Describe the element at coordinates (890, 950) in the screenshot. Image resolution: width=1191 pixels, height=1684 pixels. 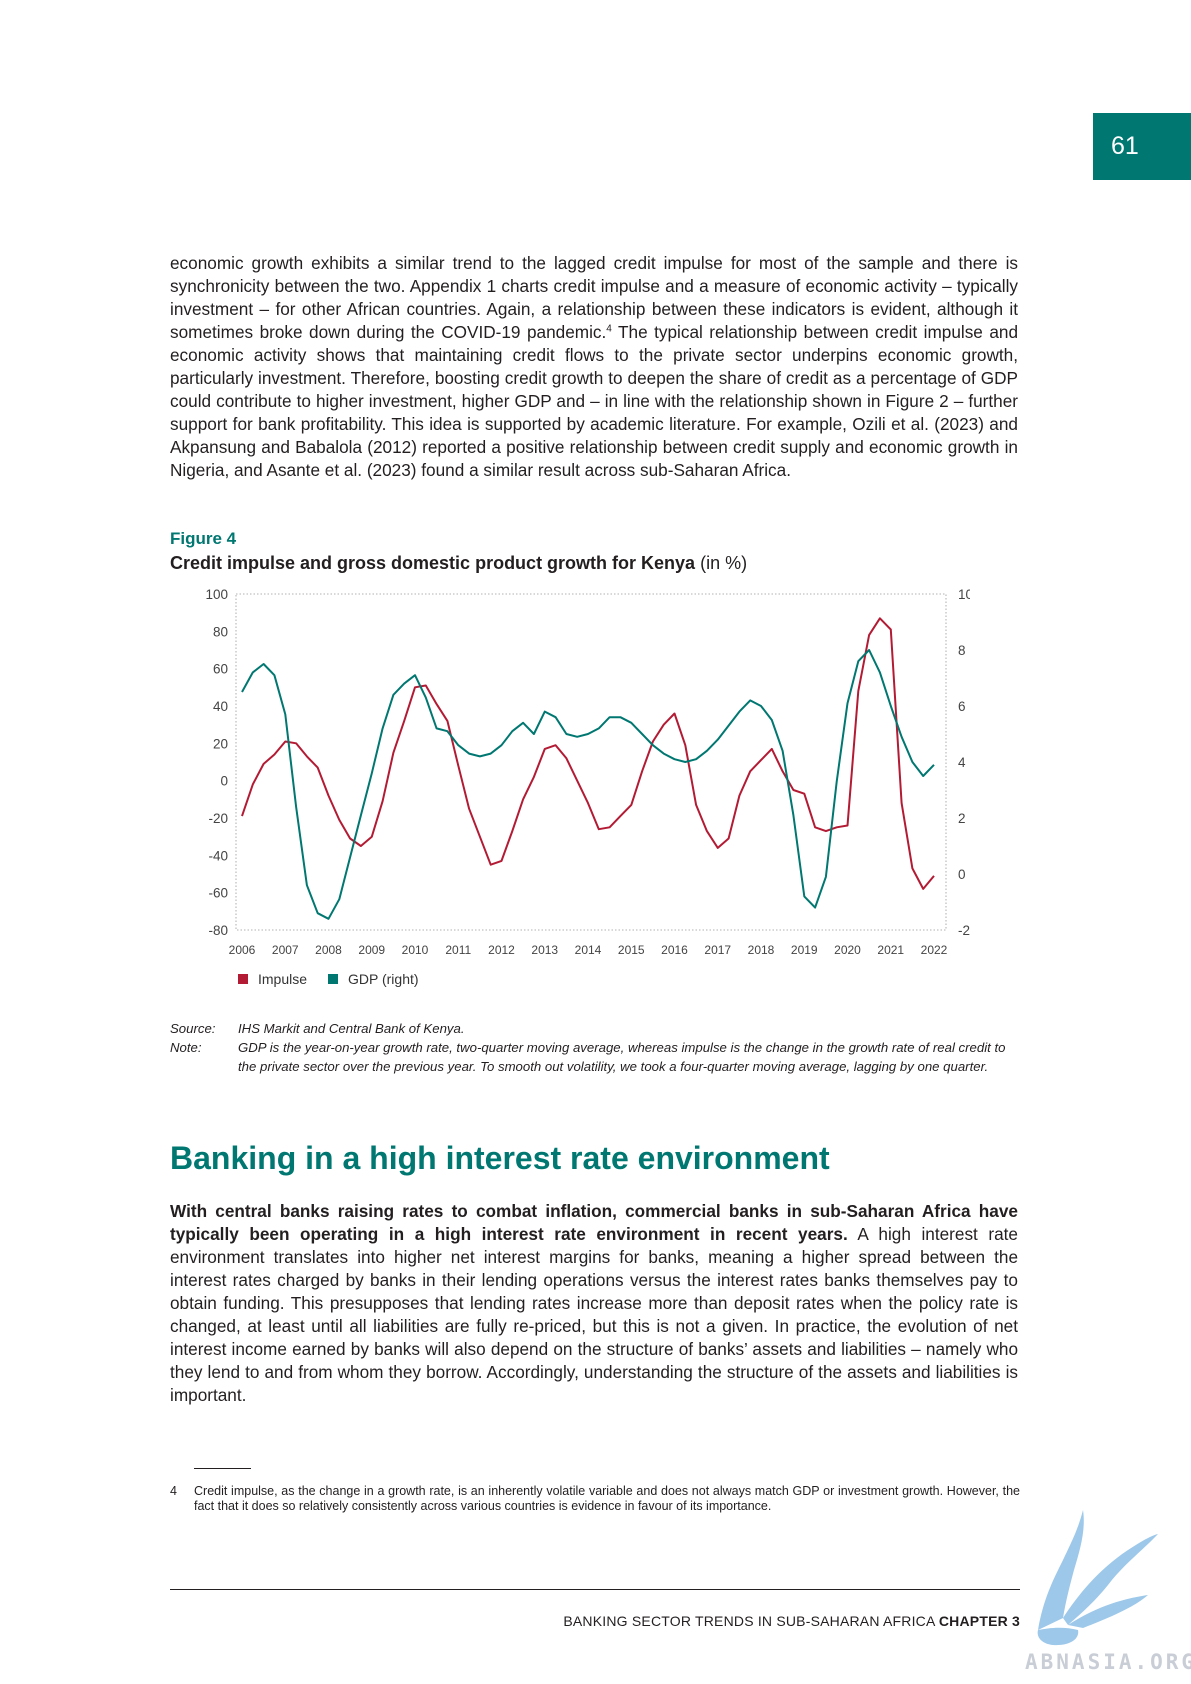
I see `x-axis-tick-label: 2021` at that location.